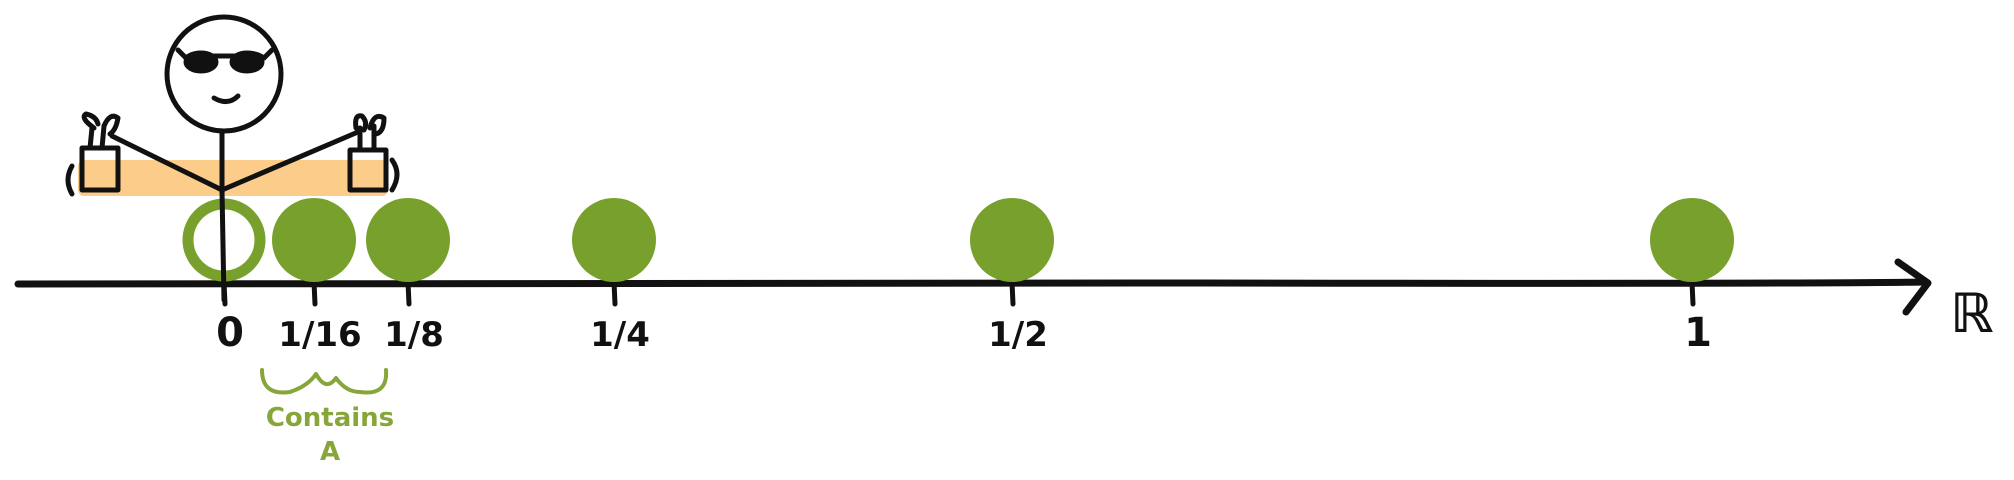 The height and width of the screenshot is (480, 2014). Describe the element at coordinates (964, 333) in the screenshot. I see `tick-labels-layer: 0 1/16 1/8 1/4 1/2 1` at that location.